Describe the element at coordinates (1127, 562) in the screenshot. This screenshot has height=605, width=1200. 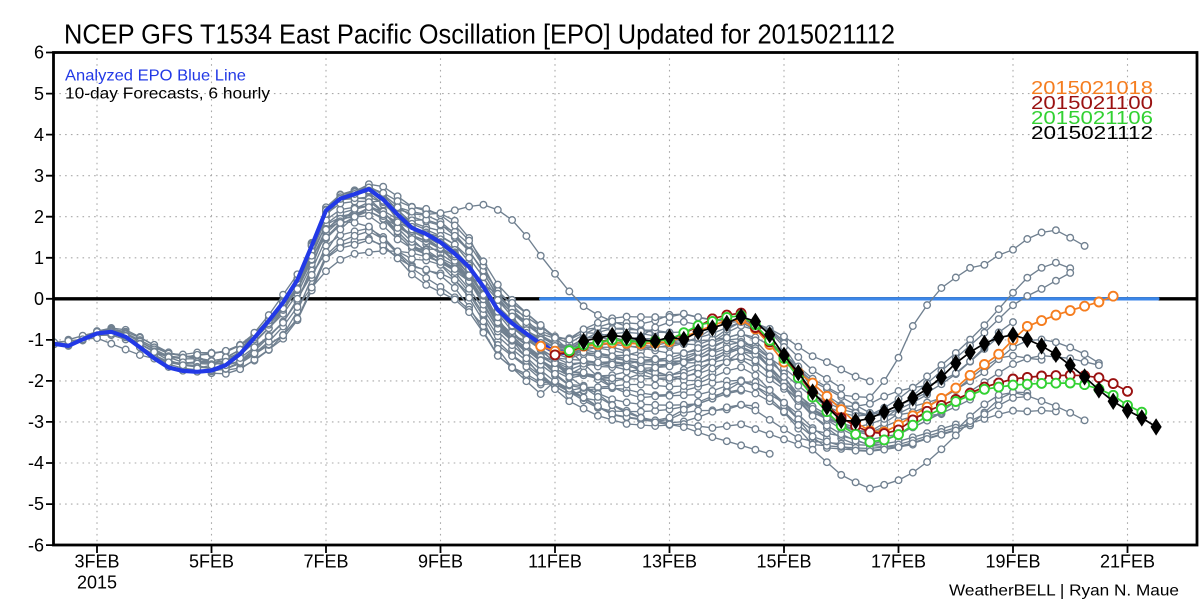
I see `svg-text: 21FEB` at that location.